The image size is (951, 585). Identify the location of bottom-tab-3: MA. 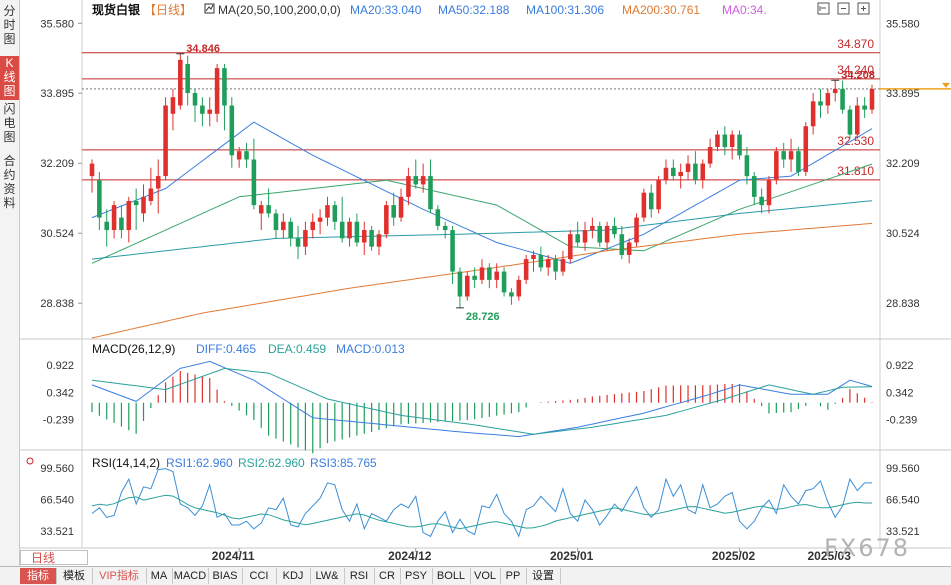
(159, 576).